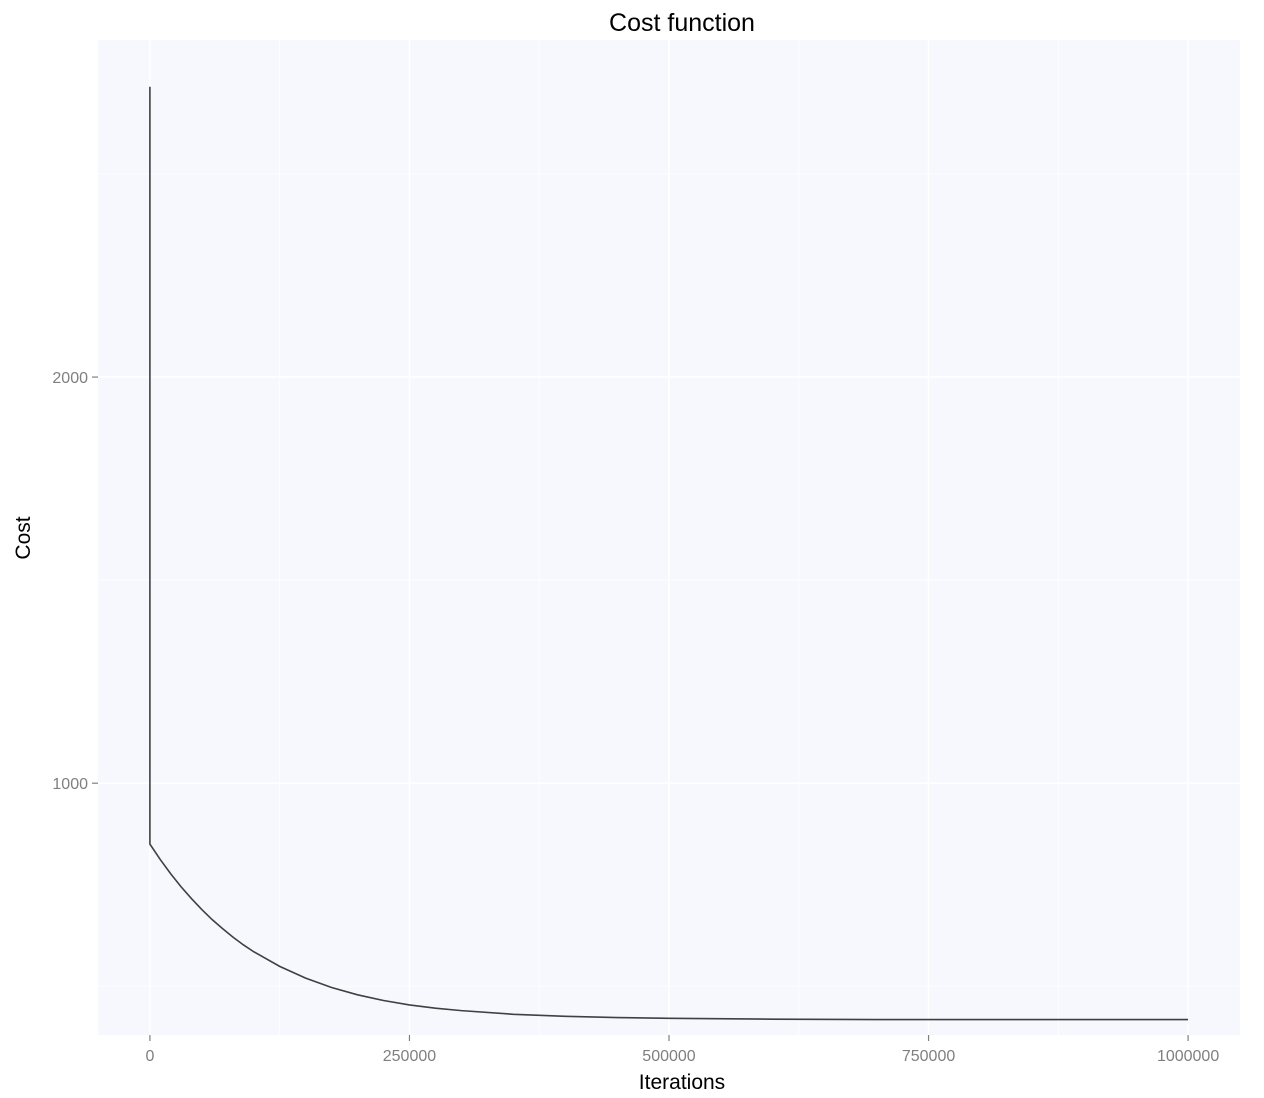 The width and height of the screenshot is (1264, 1098). I want to click on x-axis-title: Iterations, so click(682, 1082).